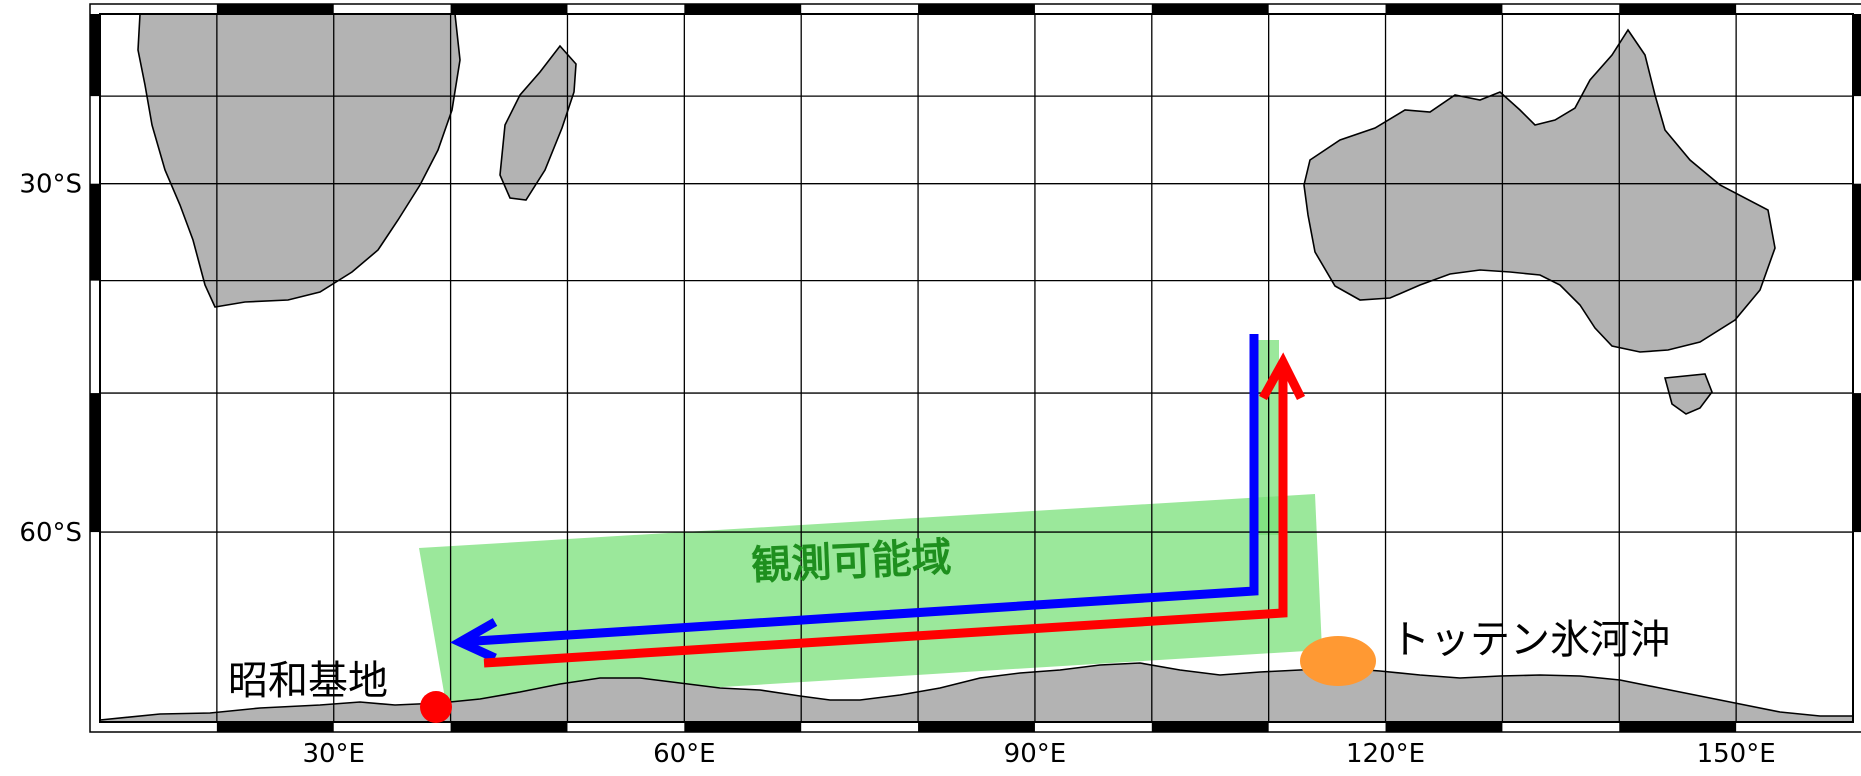 This screenshot has width=1861, height=776. What do you see at coordinates (1688, 394) in the screenshot?
I see `tasmania-landmass` at bounding box center [1688, 394].